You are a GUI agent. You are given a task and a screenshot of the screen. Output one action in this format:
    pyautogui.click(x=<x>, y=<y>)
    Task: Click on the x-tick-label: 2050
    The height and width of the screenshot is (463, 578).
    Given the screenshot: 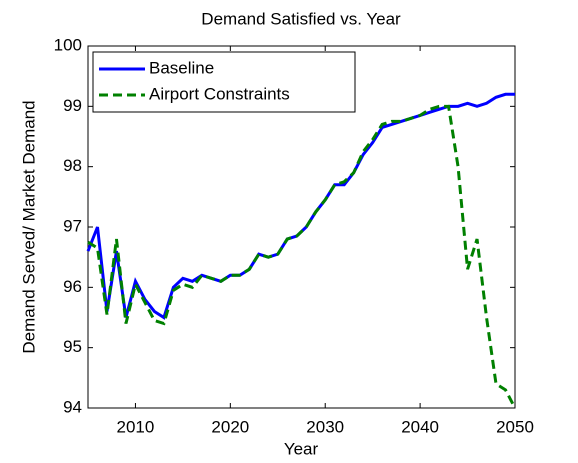 What is the action you would take?
    pyautogui.click(x=515, y=426)
    